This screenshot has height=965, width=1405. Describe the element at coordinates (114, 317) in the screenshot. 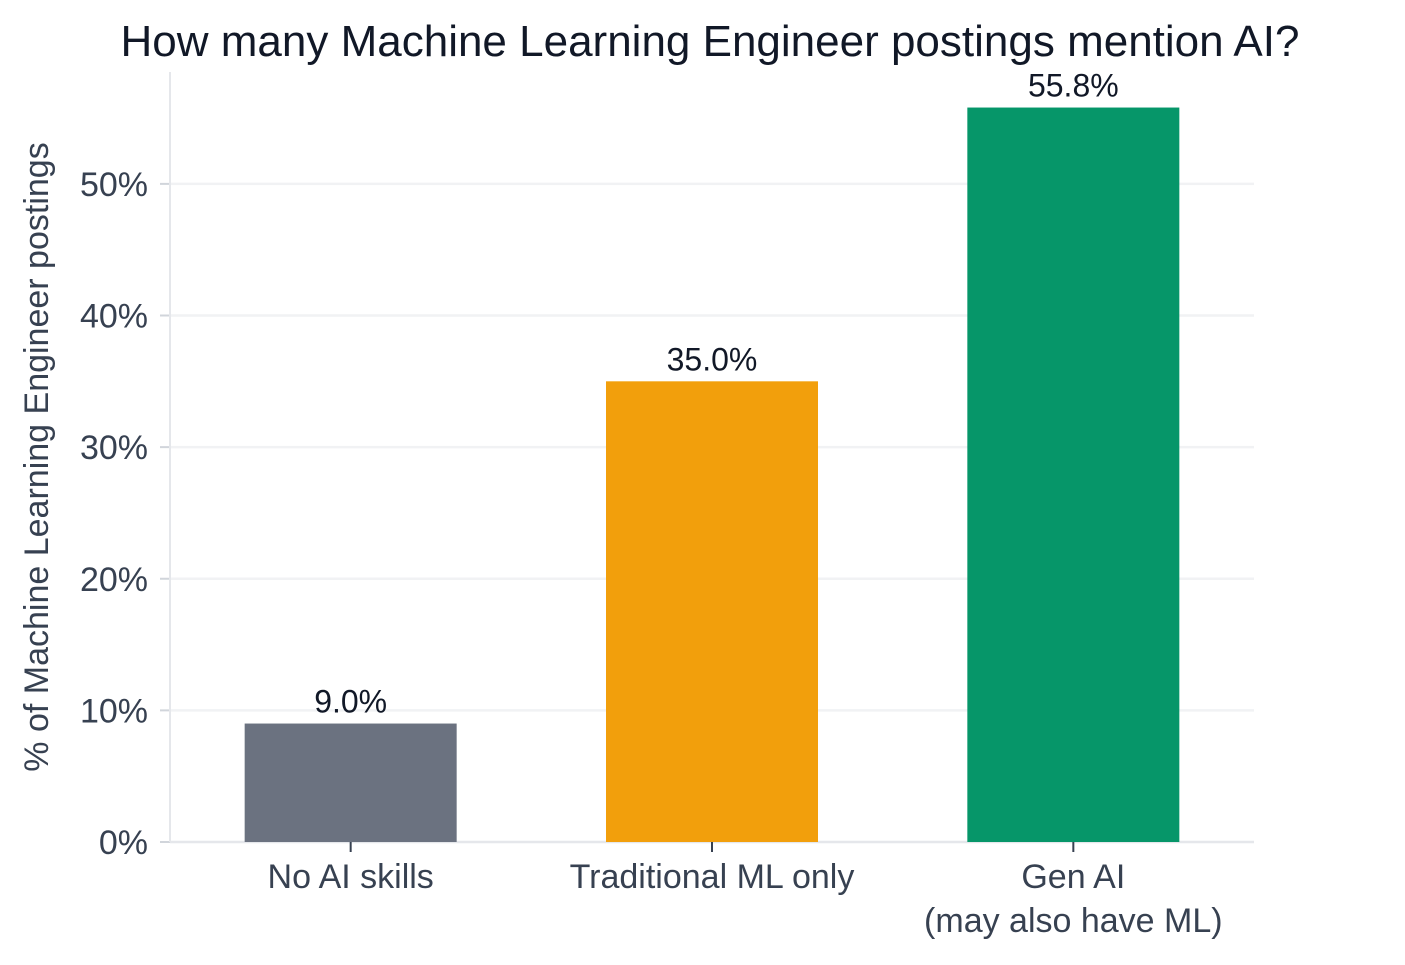

I see `y-tick-label: 40%` at that location.